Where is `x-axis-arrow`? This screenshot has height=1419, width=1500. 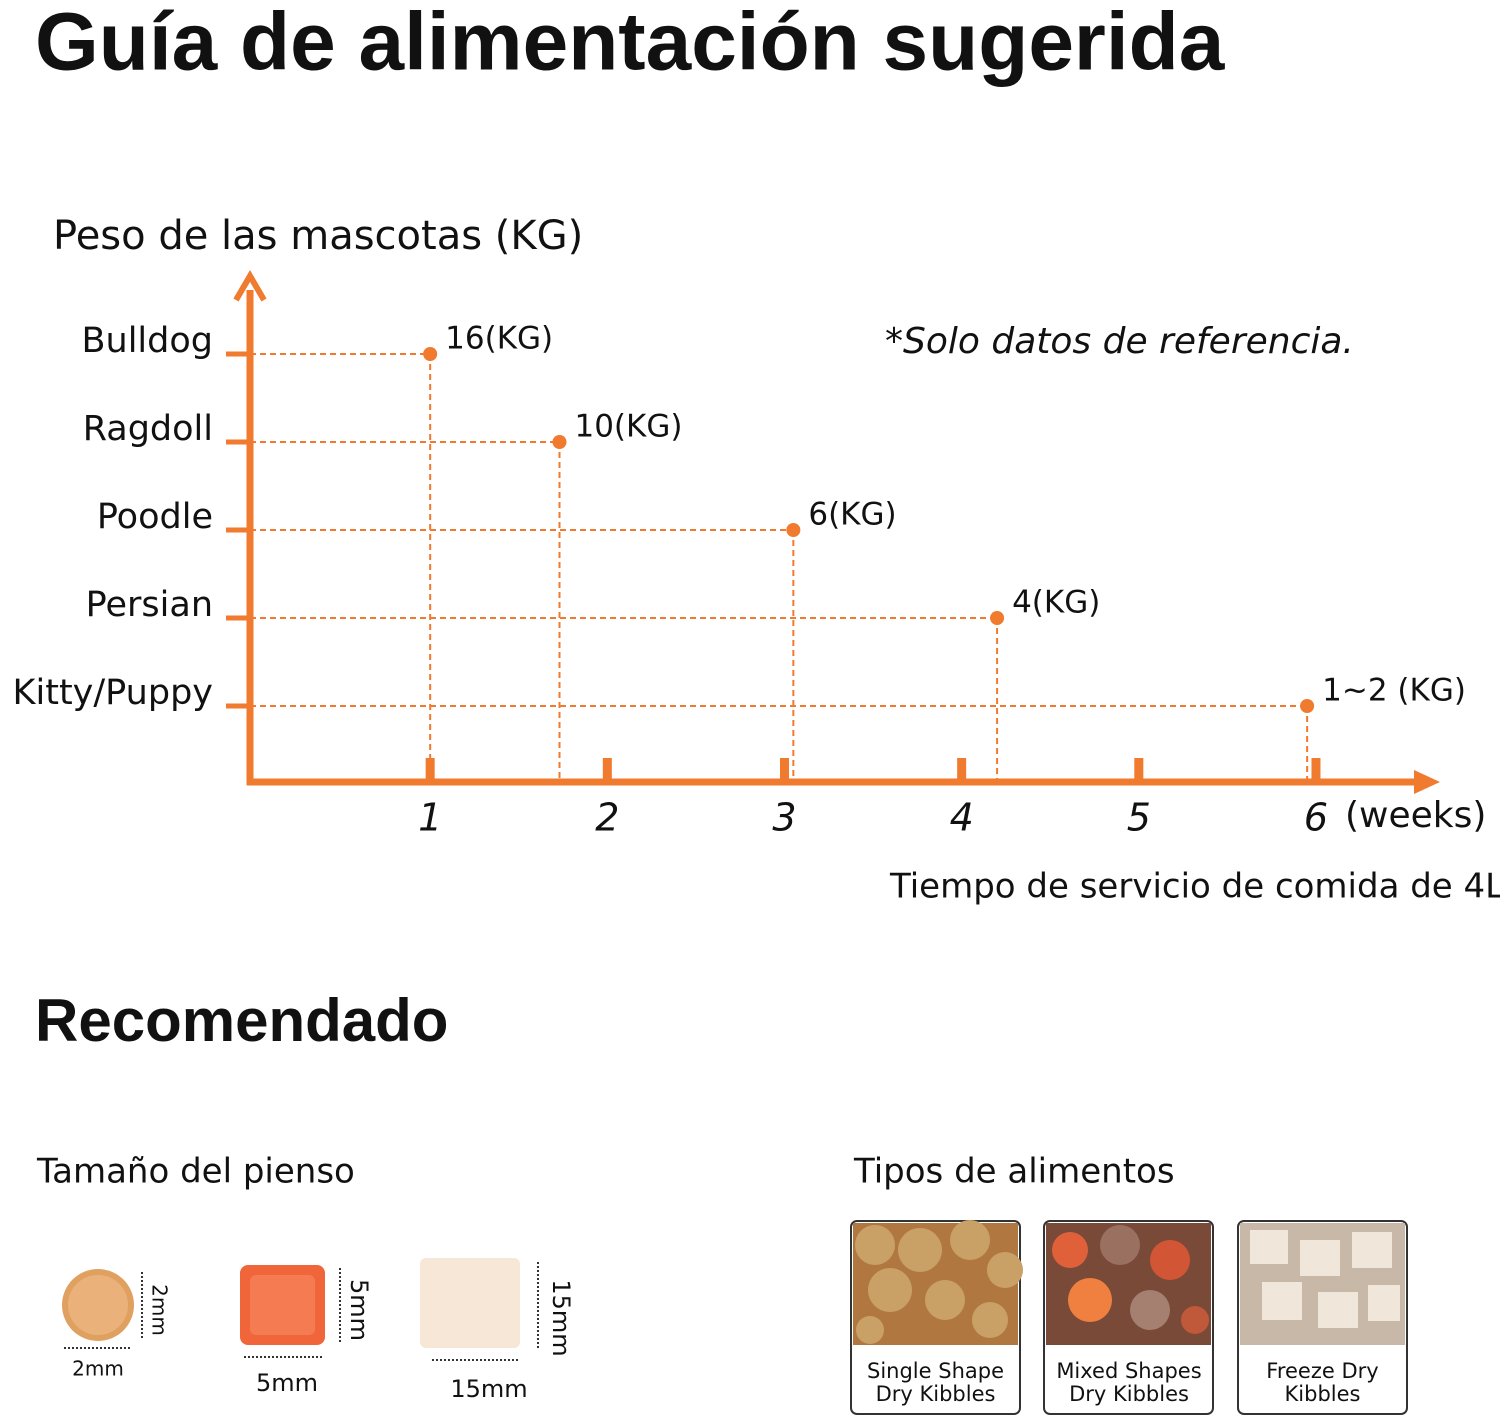
x-axis-arrow is located at coordinates (1427, 782).